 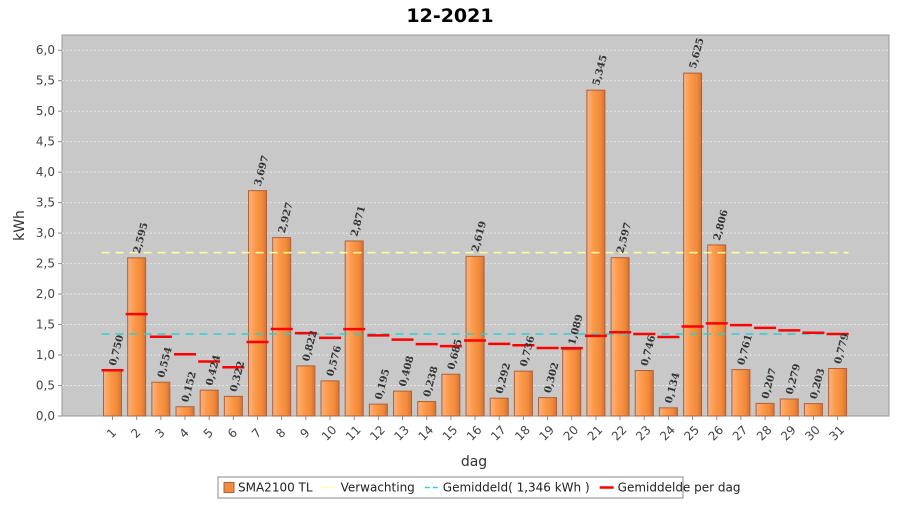 I want to click on y-tick-label: 6,0, so click(x=45, y=50).